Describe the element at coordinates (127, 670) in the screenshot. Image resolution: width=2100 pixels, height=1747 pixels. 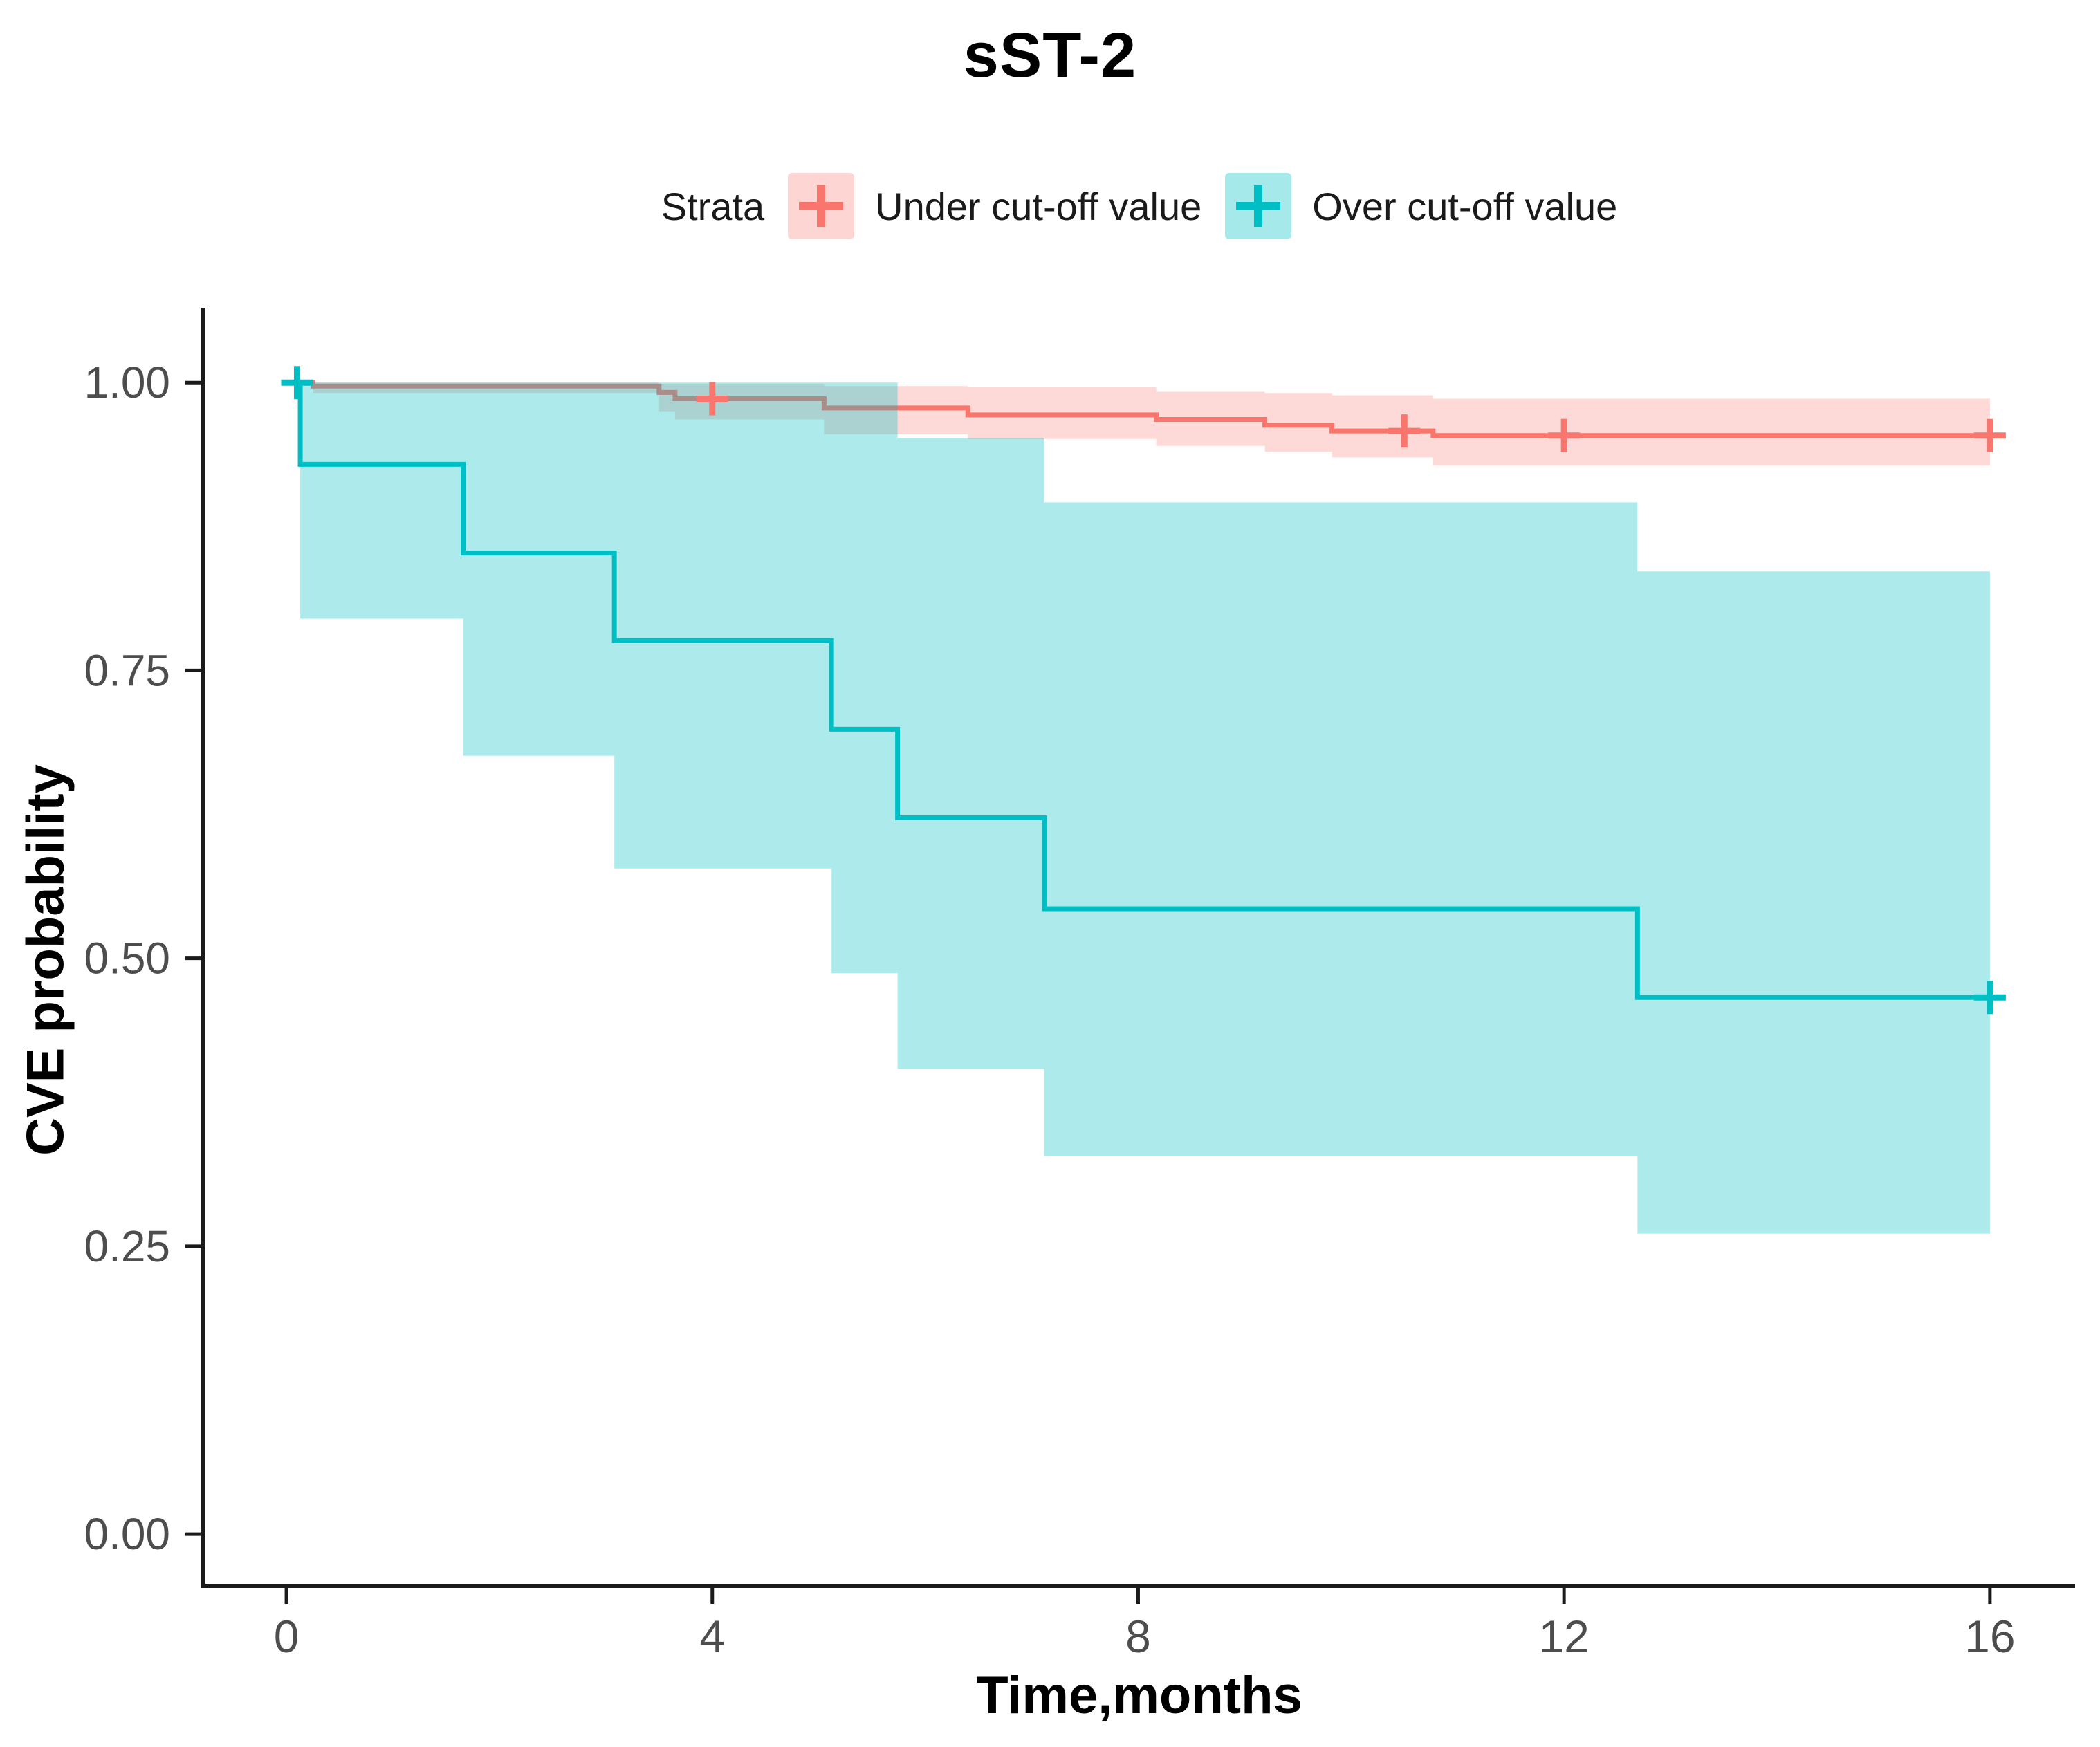
I see `y-tick-label: 0.75` at that location.